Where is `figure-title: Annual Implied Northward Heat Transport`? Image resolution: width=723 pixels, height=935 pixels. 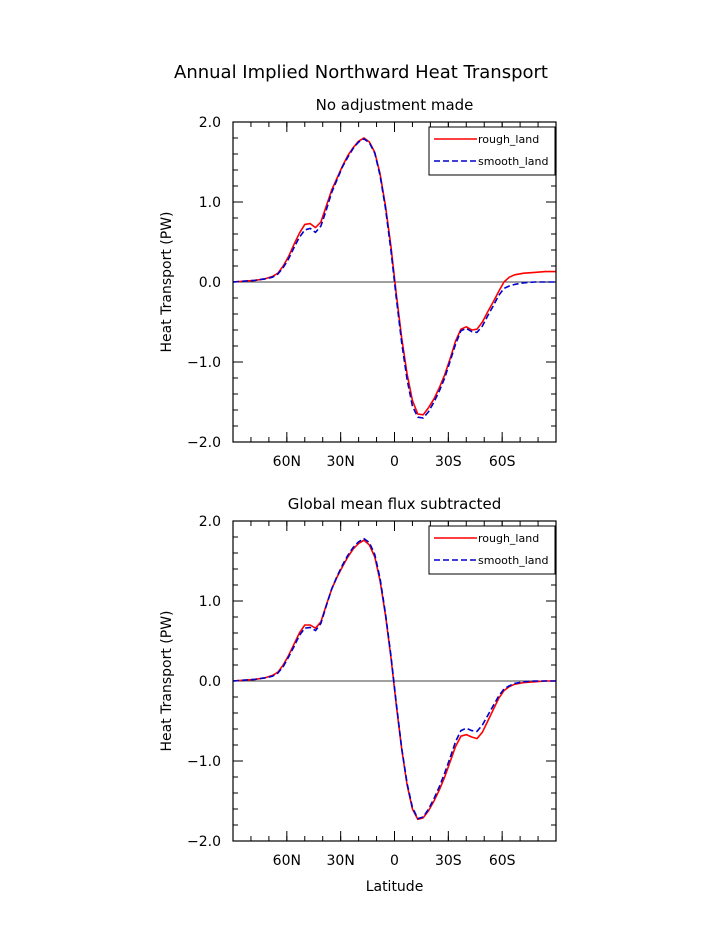 figure-title: Annual Implied Northward Heat Transport is located at coordinates (361, 72).